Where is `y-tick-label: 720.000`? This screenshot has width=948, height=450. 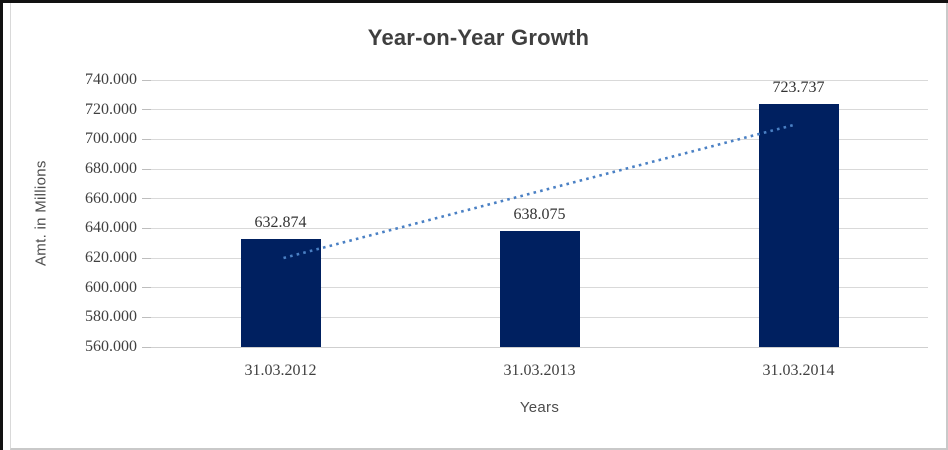 y-tick-label: 720.000 is located at coordinates (111, 109).